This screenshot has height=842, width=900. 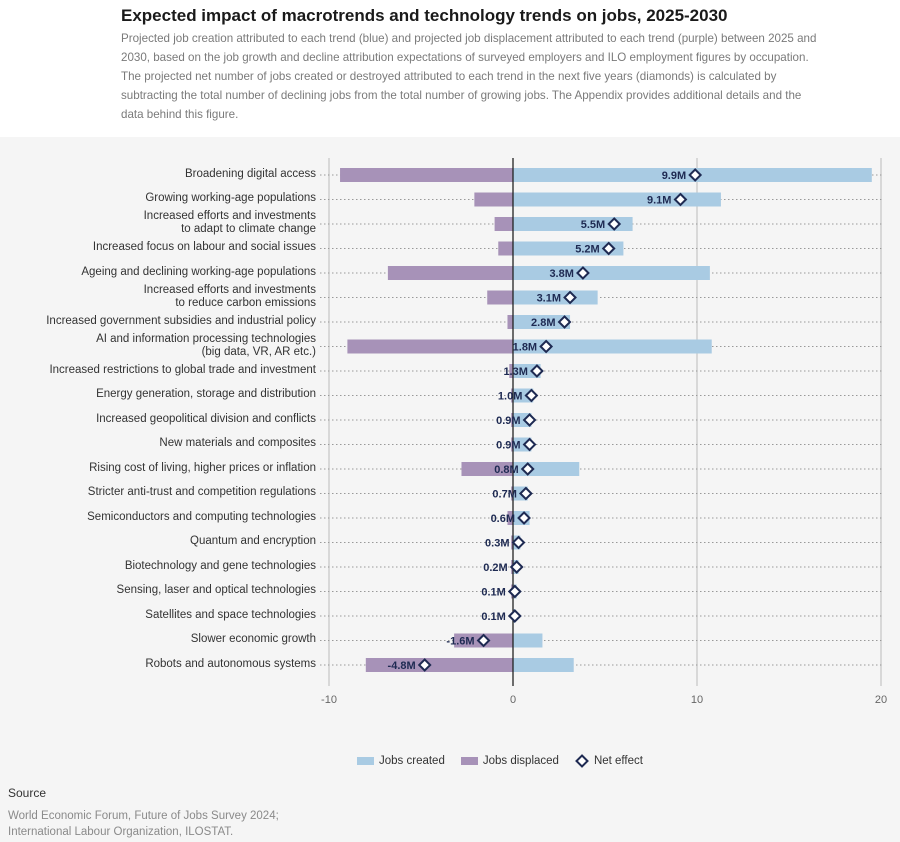 I want to click on net-value-label: 1.0M, so click(x=510, y=397).